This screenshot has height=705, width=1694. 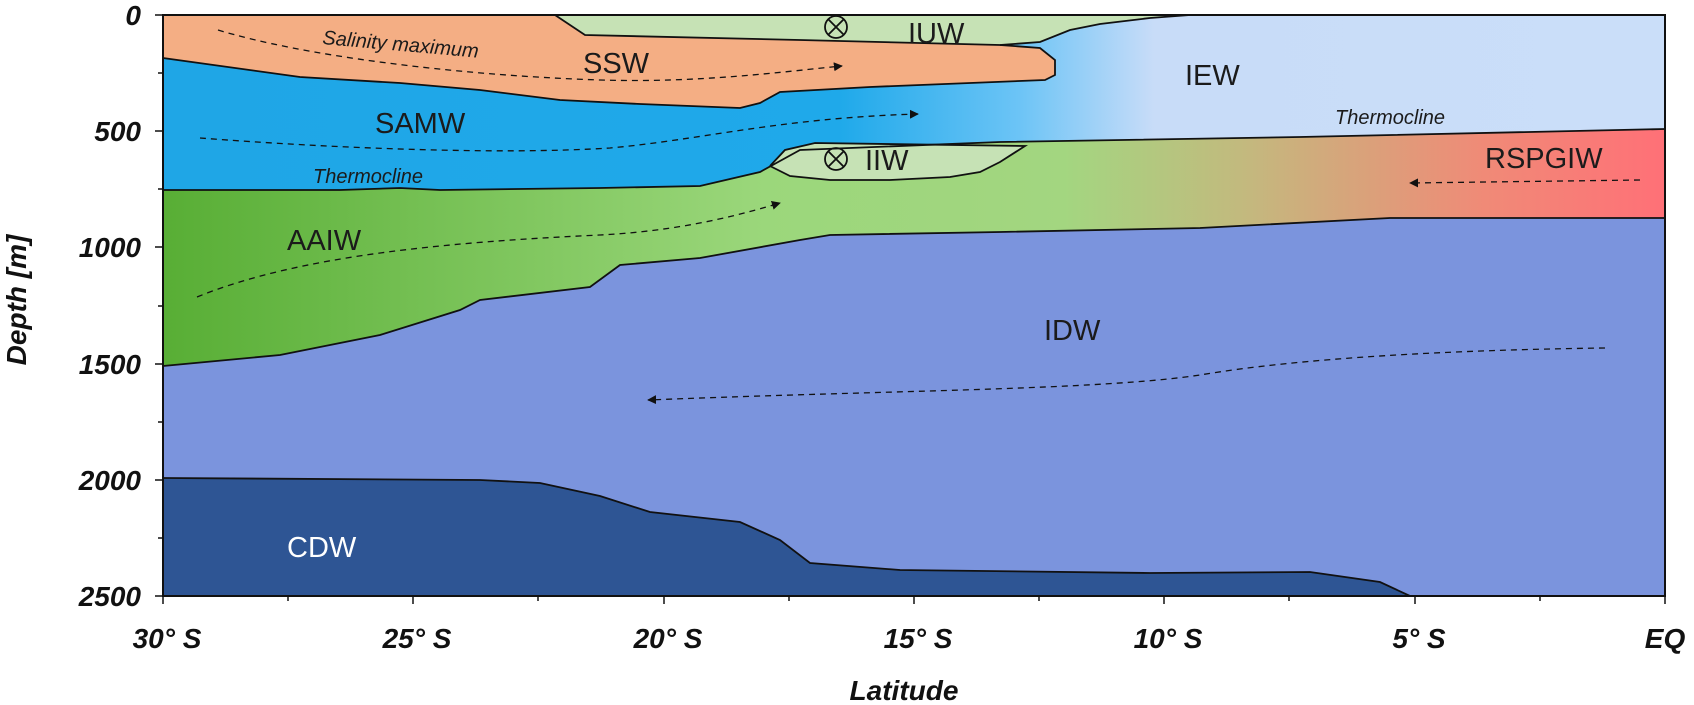 What do you see at coordinates (918, 638) in the screenshot?
I see `x-tick-label: 15° S` at bounding box center [918, 638].